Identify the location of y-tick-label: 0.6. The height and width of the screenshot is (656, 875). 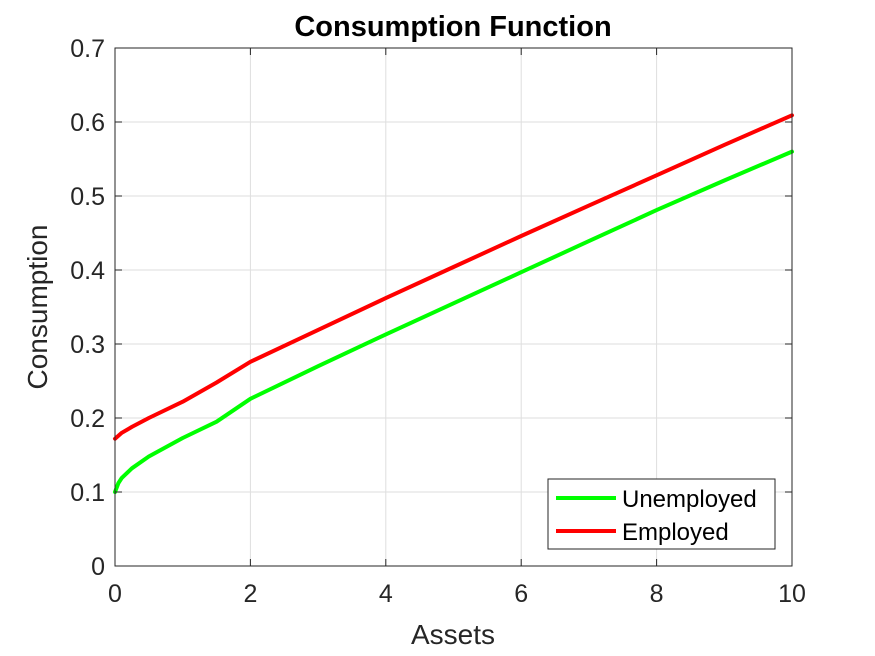
(87, 123).